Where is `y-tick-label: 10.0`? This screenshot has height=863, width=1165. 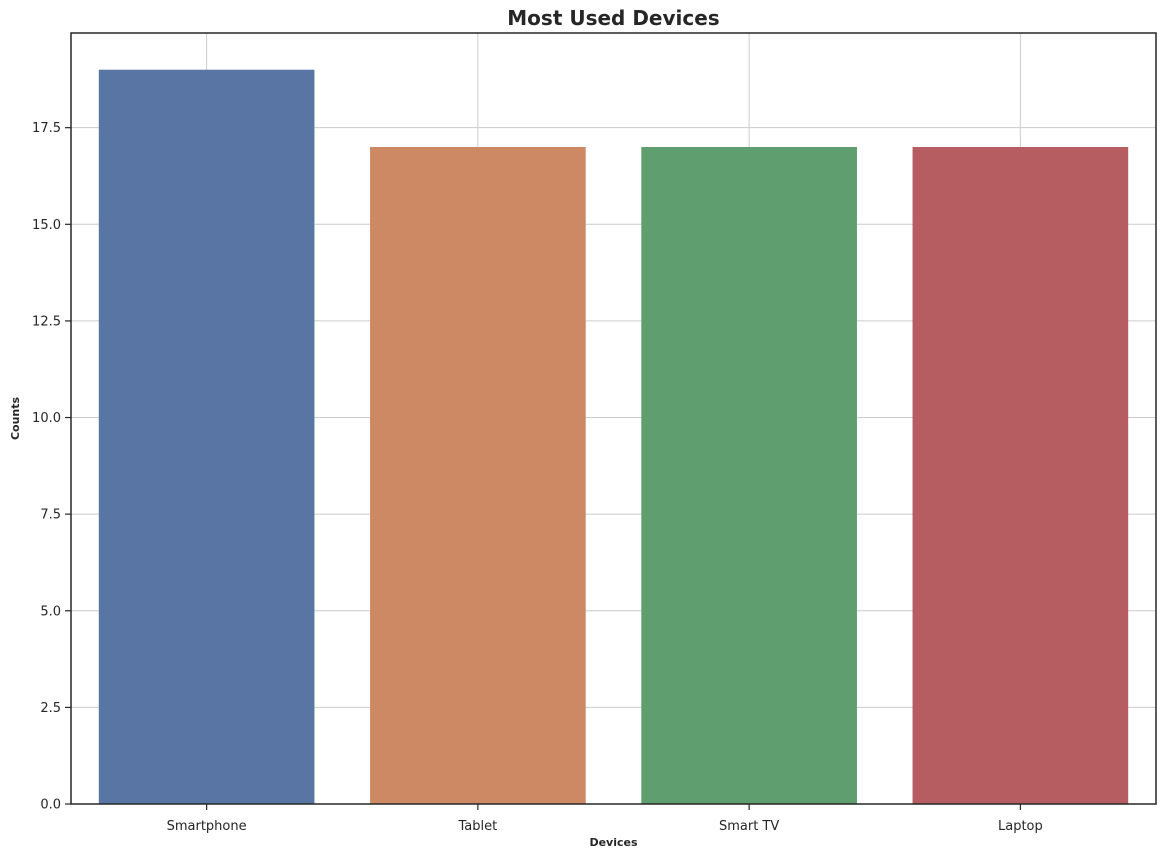 y-tick-label: 10.0 is located at coordinates (46, 418).